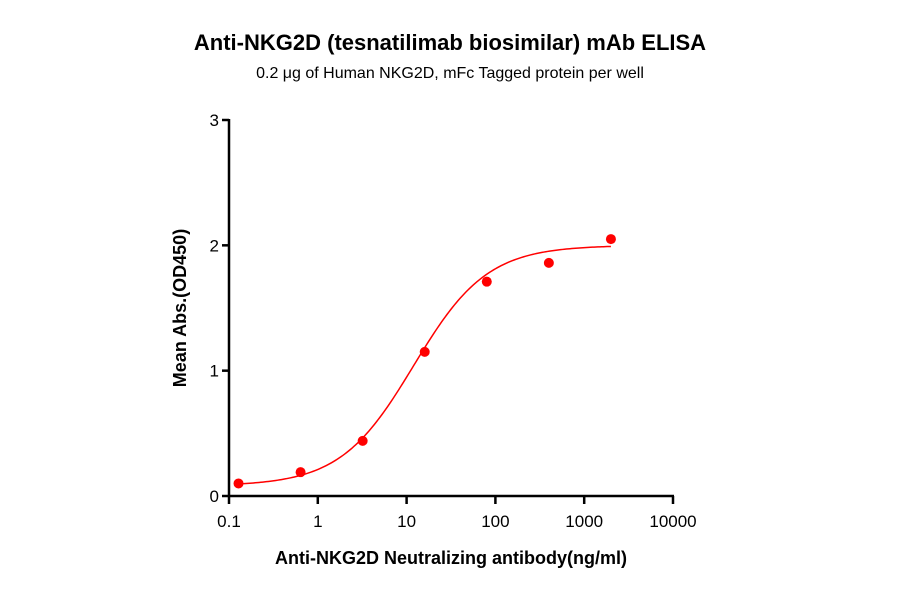 This screenshot has width=900, height=594. I want to click on x-tick-label: 100, so click(495, 521).